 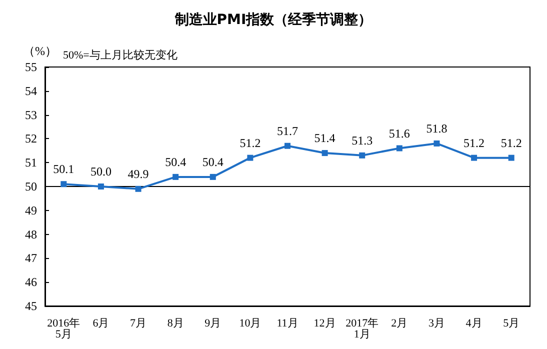 I want to click on y-axis-title: （%）, so click(x=40, y=51).